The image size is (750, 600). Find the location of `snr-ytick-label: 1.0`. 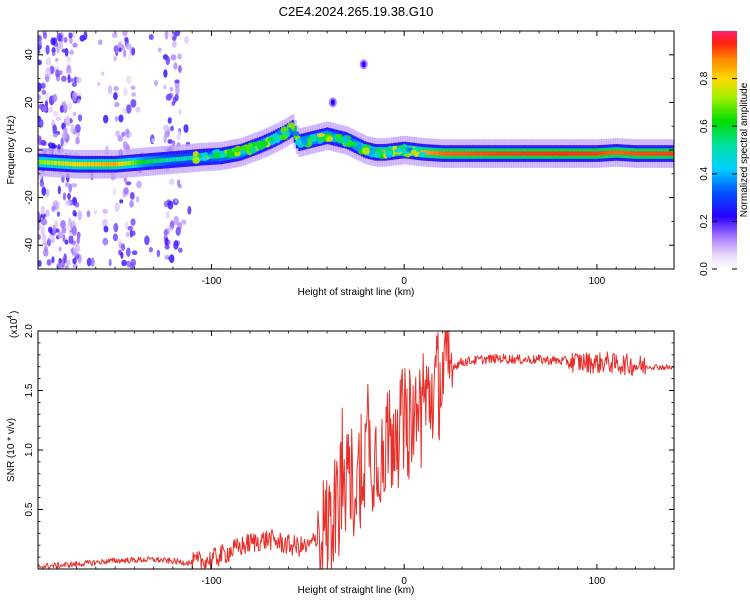

snr-ytick-label: 1.0 is located at coordinates (29, 450).